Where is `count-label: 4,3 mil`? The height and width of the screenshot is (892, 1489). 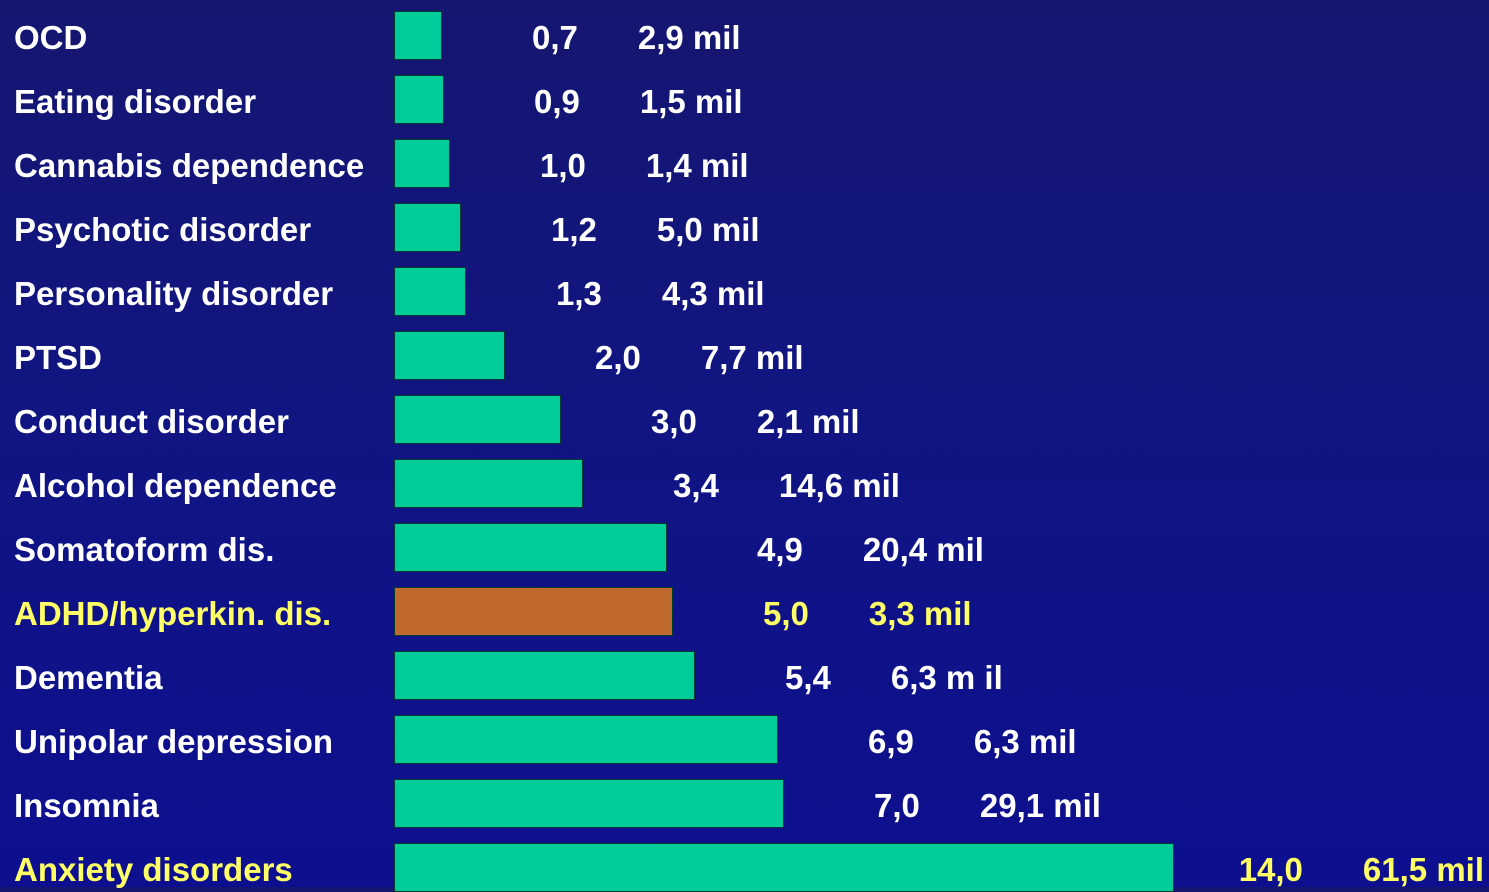
count-label: 4,3 mil is located at coordinates (713, 293).